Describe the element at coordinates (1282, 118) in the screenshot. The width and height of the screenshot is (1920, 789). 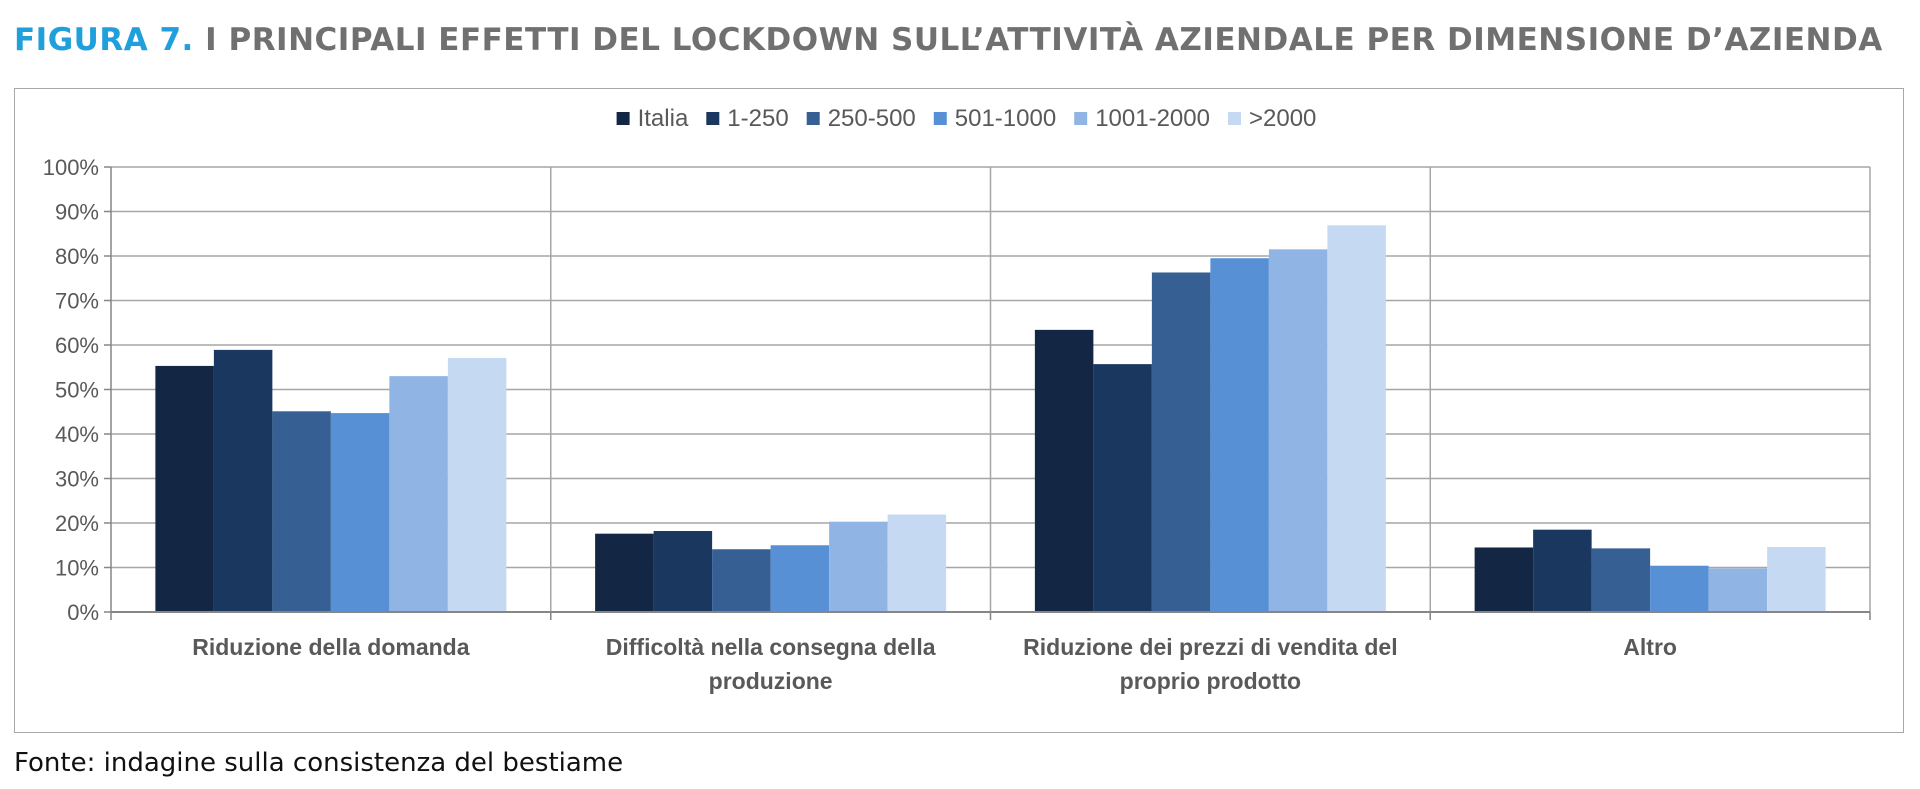
I see `legend-label: >2000` at that location.